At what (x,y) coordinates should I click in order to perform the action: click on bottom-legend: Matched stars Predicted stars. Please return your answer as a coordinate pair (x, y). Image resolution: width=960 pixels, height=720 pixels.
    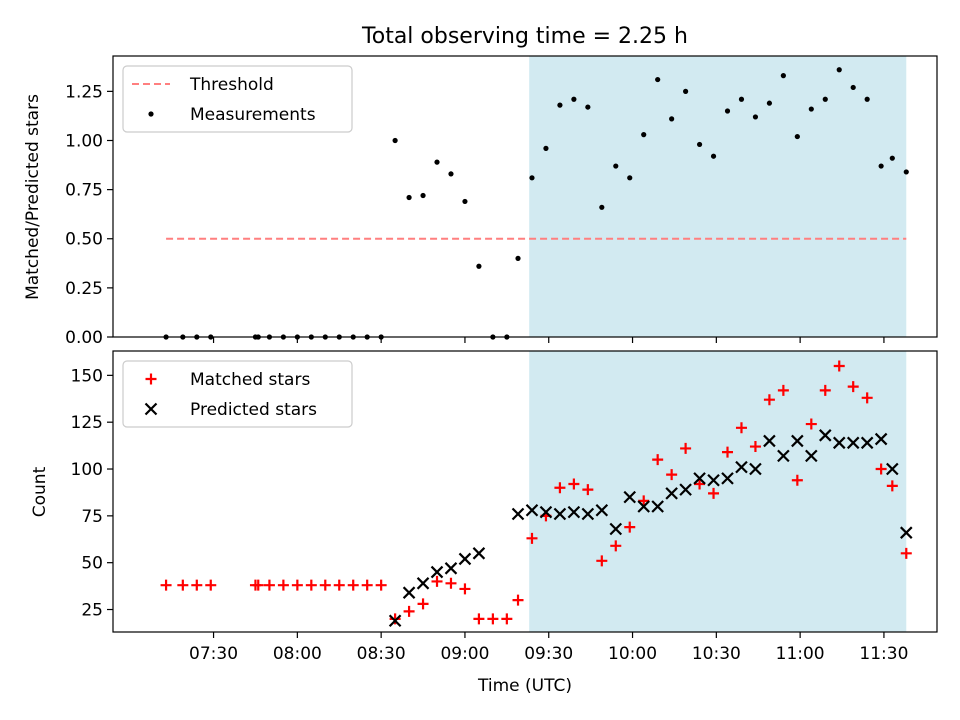
    Looking at the image, I should click on (237, 394).